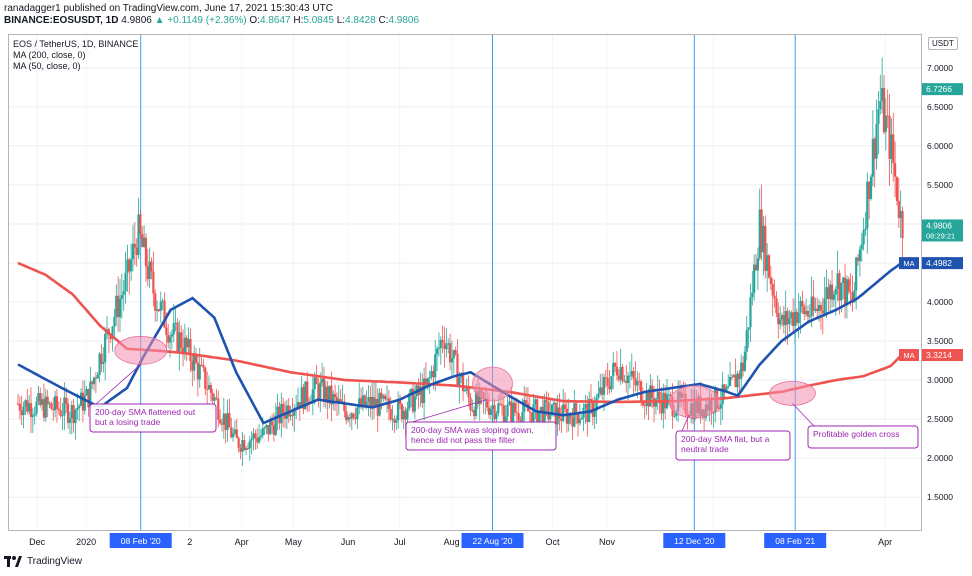  Describe the element at coordinates (943, 43) in the screenshot. I see `currency-button: USDT` at that location.